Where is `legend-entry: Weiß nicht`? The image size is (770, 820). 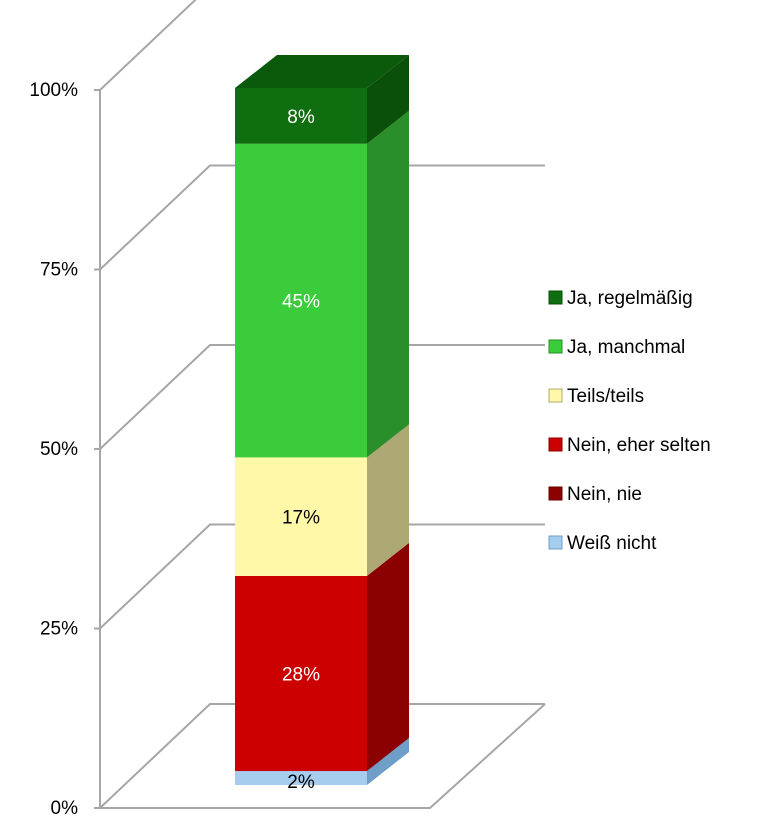 legend-entry: Weiß nicht is located at coordinates (602, 543).